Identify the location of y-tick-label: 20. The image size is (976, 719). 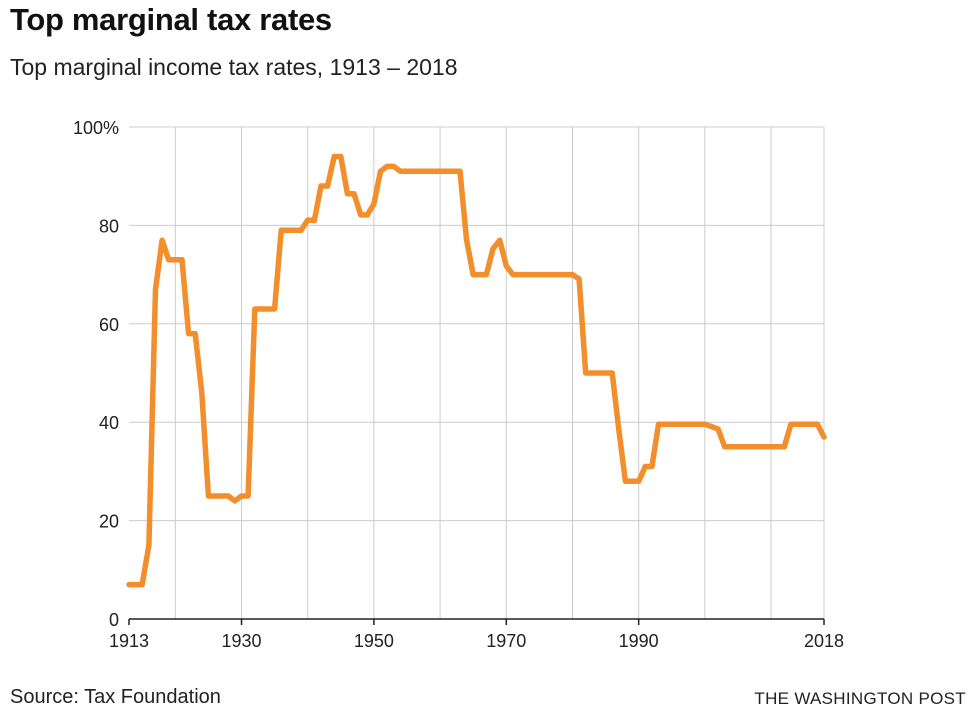
(109, 522).